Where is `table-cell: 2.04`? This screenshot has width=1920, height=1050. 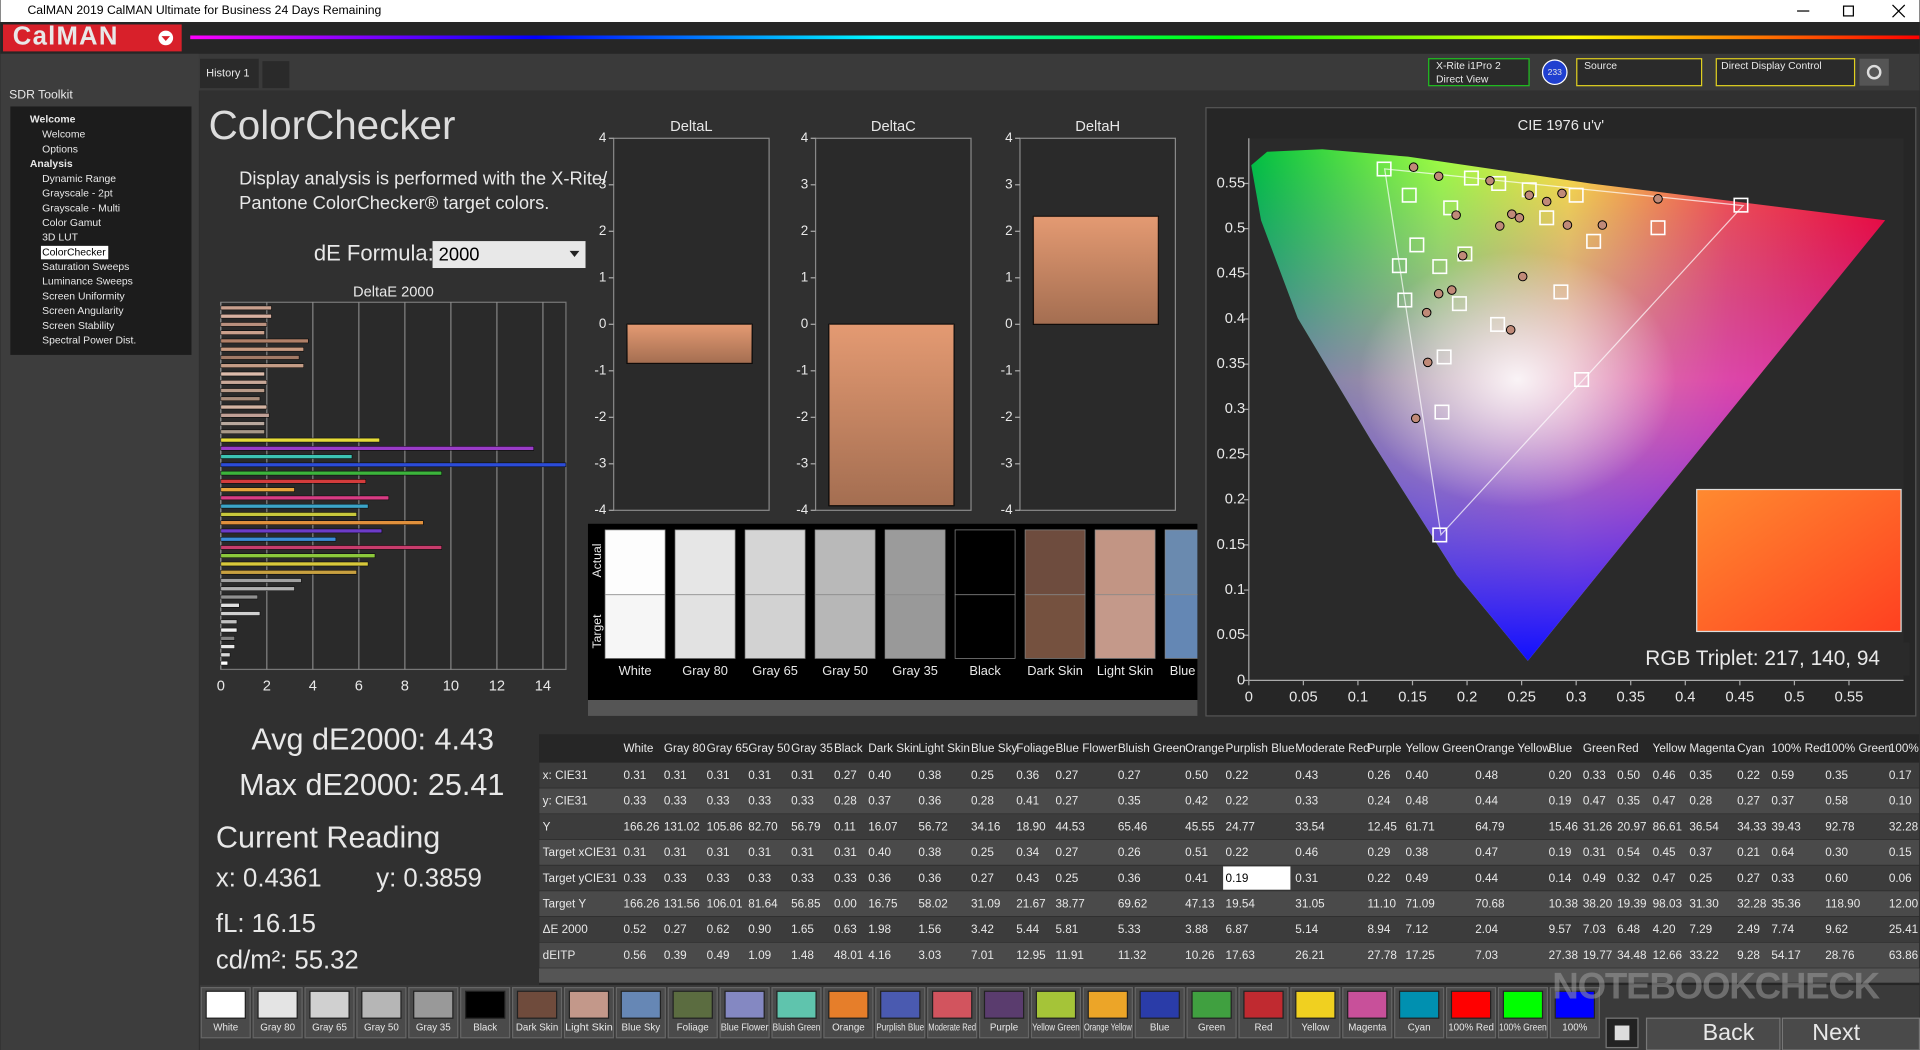
table-cell: 2.04 is located at coordinates (1486, 929).